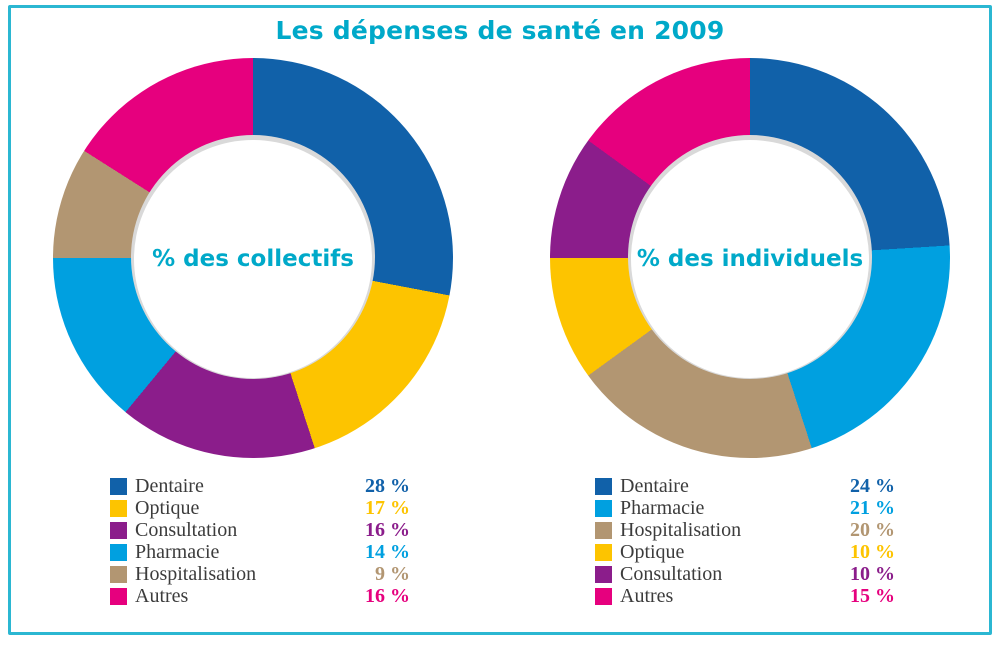  What do you see at coordinates (500, 30) in the screenshot?
I see `page-title: Les dépenses de santé en 2009` at bounding box center [500, 30].